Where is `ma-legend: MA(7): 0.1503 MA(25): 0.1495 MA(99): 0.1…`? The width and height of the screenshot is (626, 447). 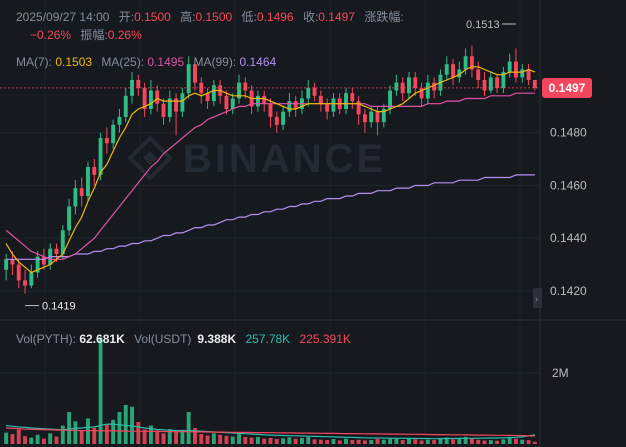 ma-legend: MA(7): 0.1503 MA(25): 0.1495 MA(99): 0.1… is located at coordinates (146, 62).